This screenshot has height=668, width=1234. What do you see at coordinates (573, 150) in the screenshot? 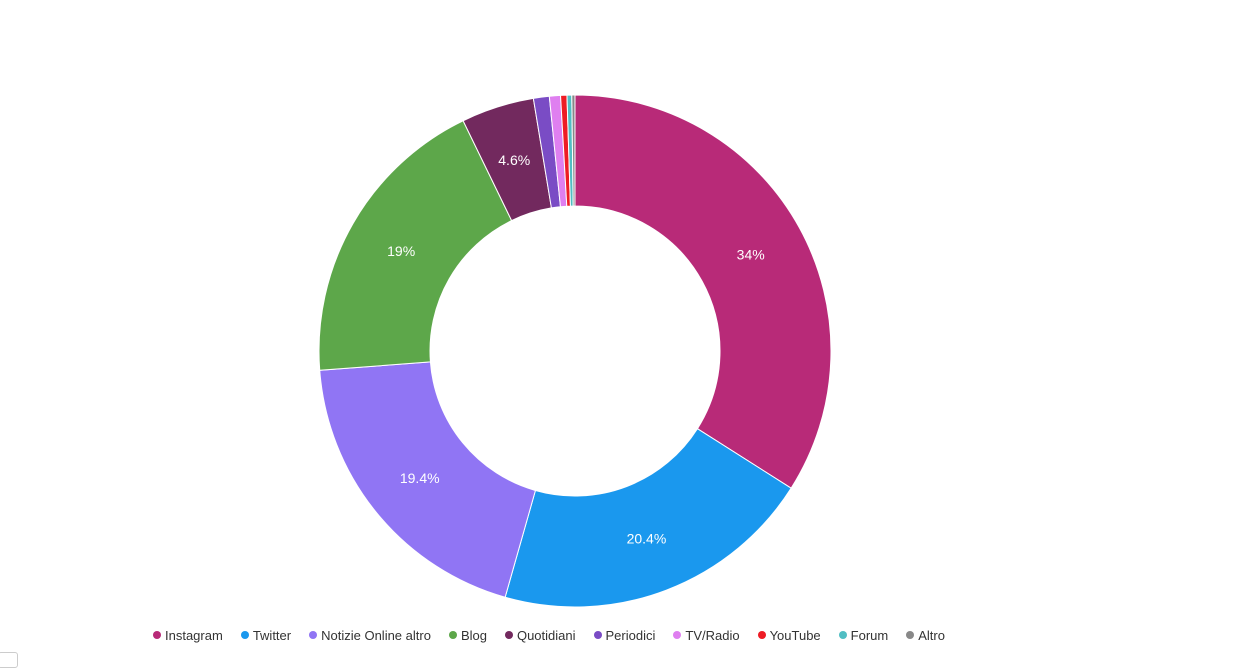
I see `slice-altro` at bounding box center [573, 150].